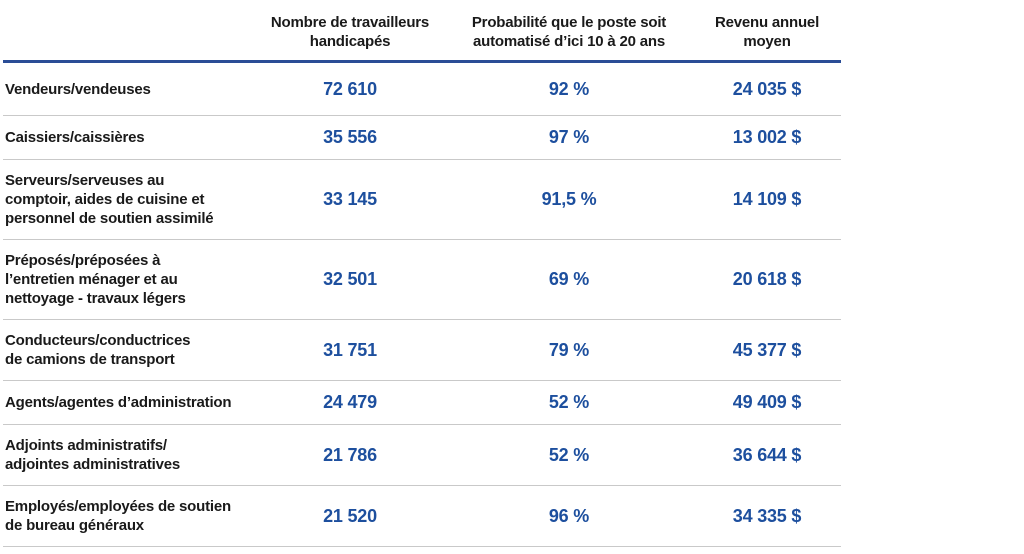 This screenshot has width=1024, height=554. Describe the element at coordinates (350, 279) in the screenshot. I see `workers-value: 32 501` at that location.